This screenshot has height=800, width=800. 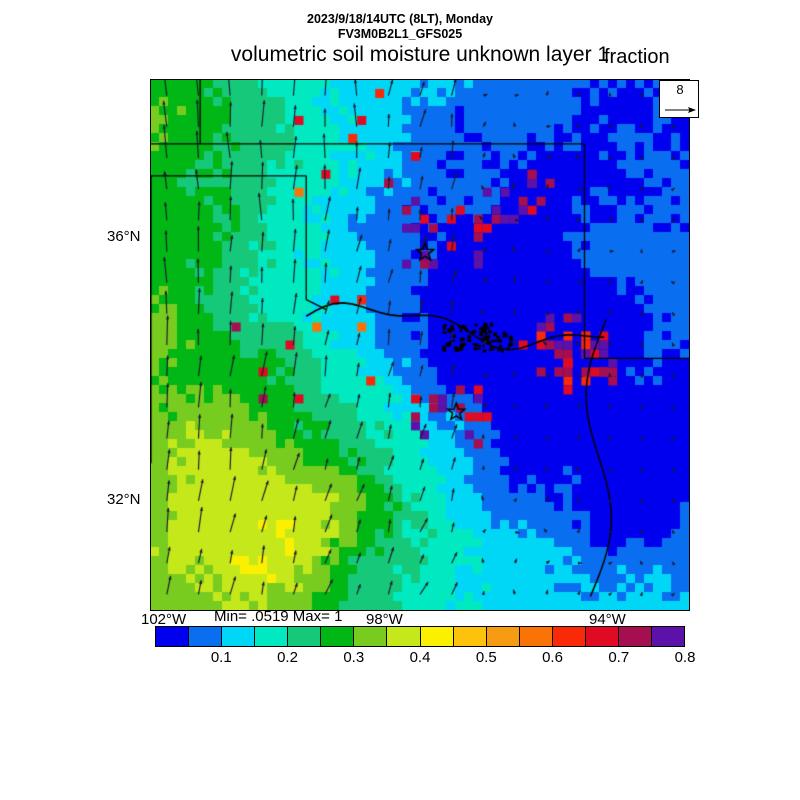 I want to click on axis-label-lon-94w: 94°W, so click(x=607, y=619).